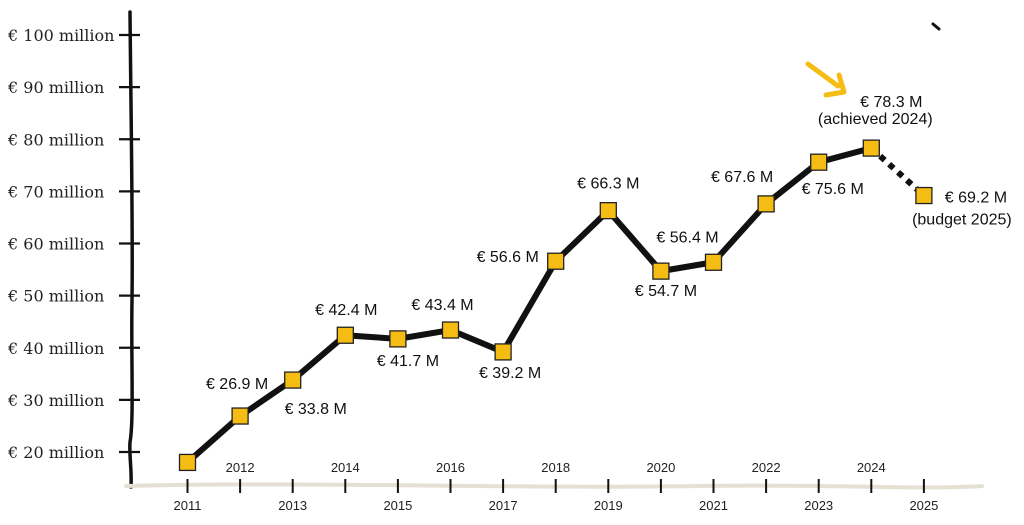 This screenshot has width=1024, height=525. Describe the element at coordinates (292, 505) in the screenshot. I see `x-tick-label: 2013` at that location.